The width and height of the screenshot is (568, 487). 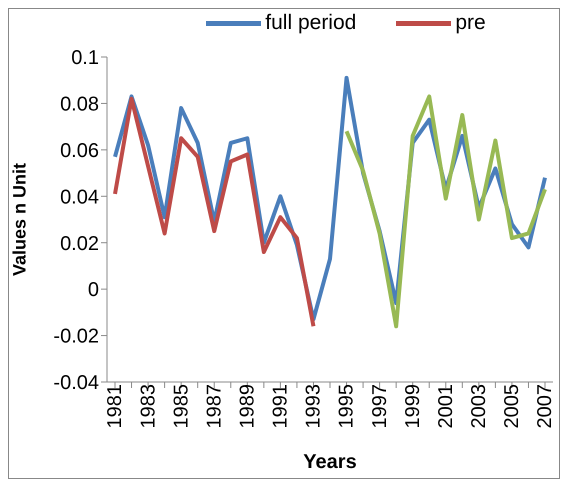 What do you see at coordinates (313, 406) in the screenshot?
I see `x-tick-label: 1993` at bounding box center [313, 406].